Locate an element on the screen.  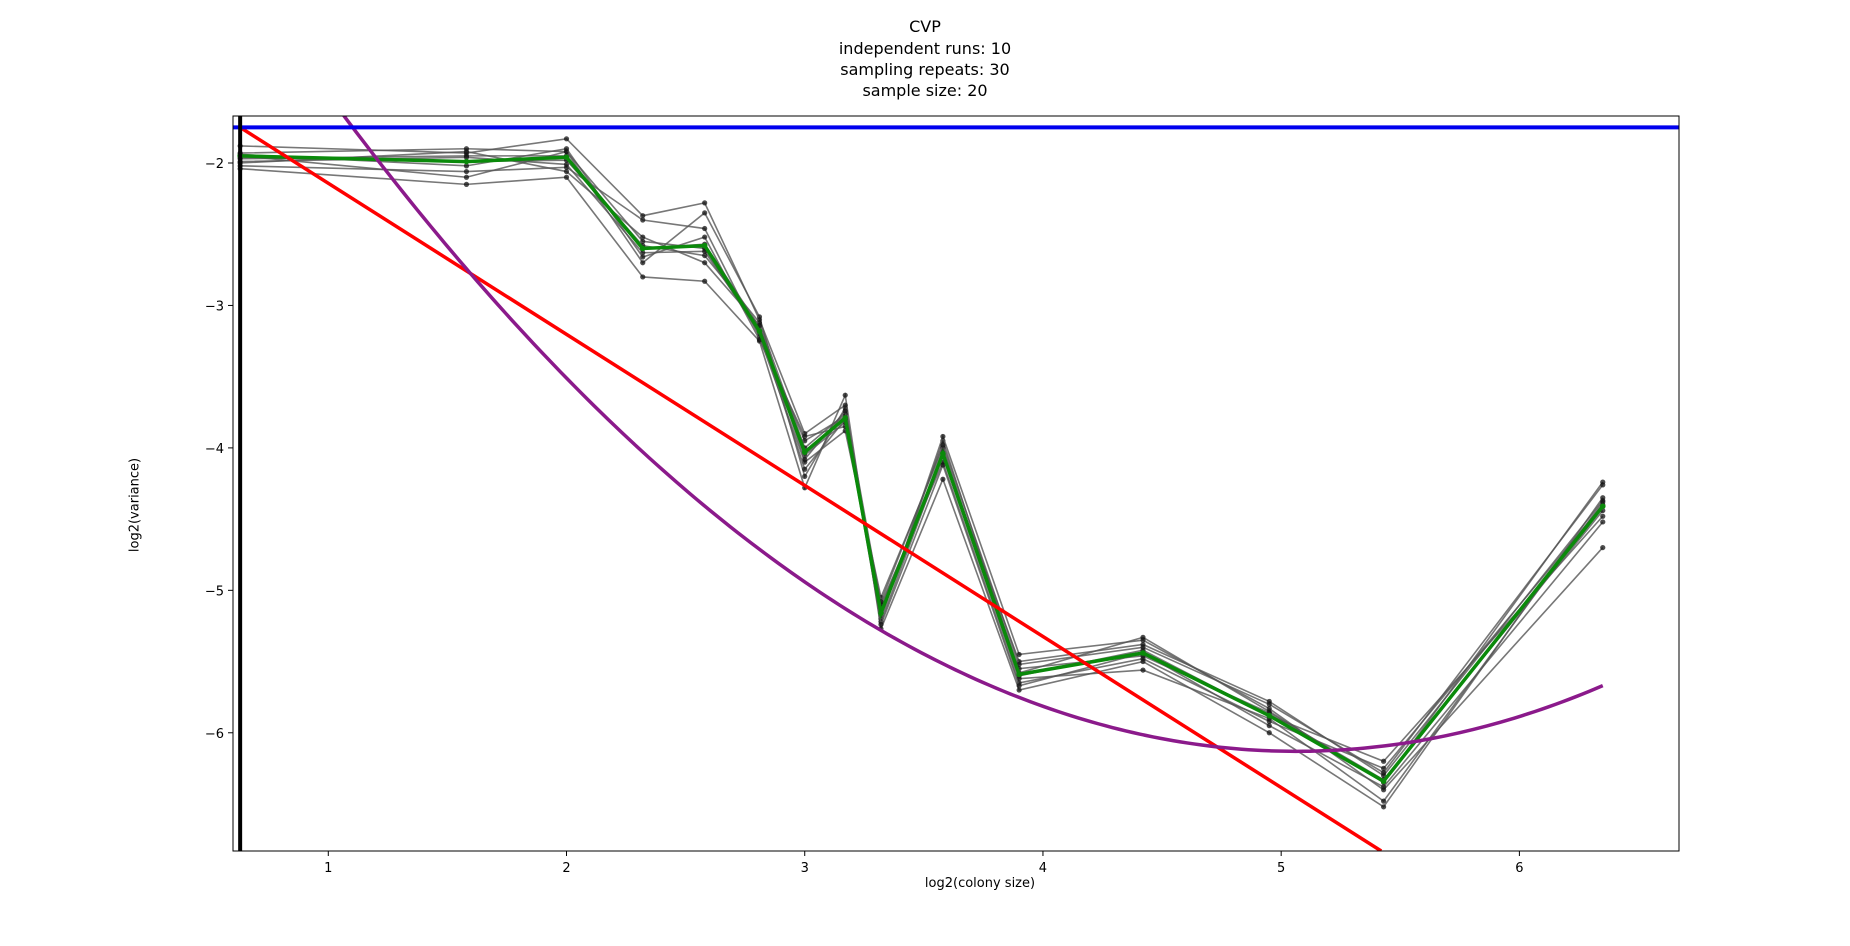
y-tick-label: −5 is located at coordinates (214, 591).